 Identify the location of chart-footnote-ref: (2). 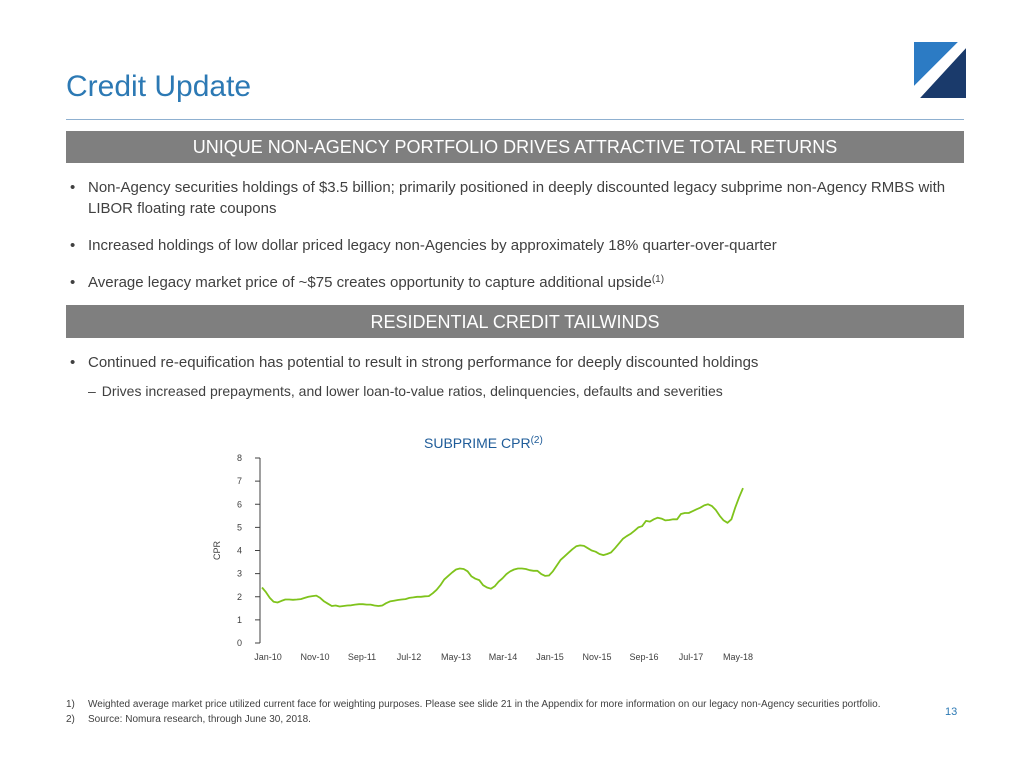
(536, 440).